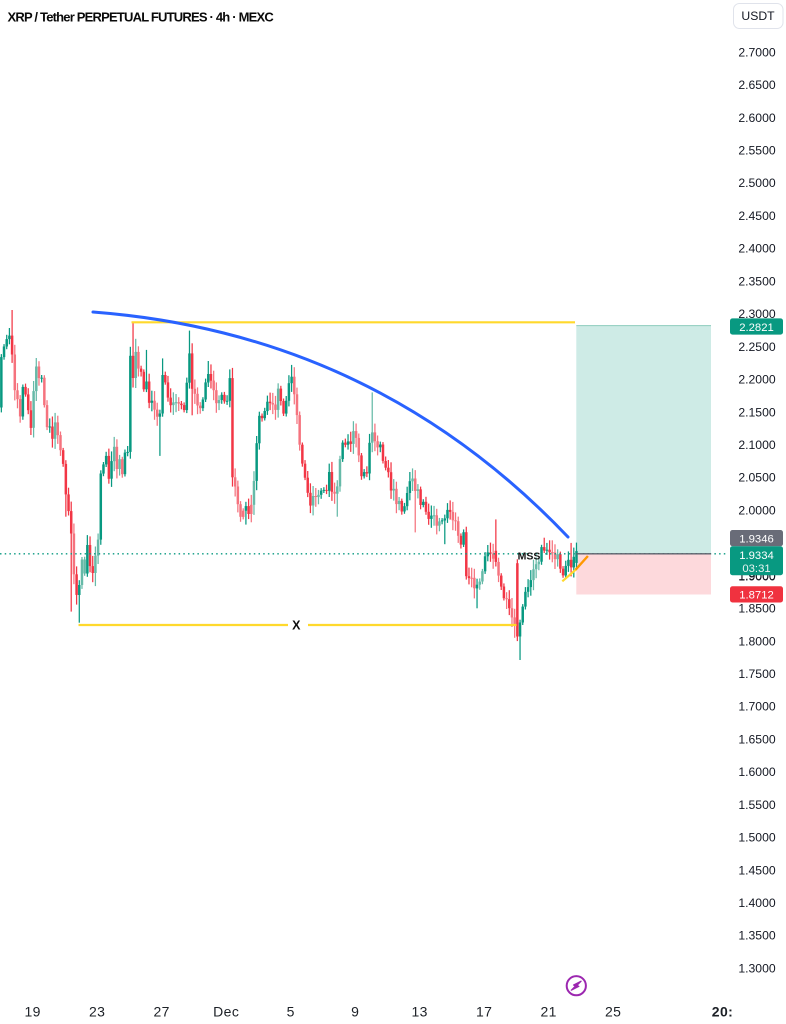  Describe the element at coordinates (756, 347) in the screenshot. I see `svg-text: 2.2500` at that location.